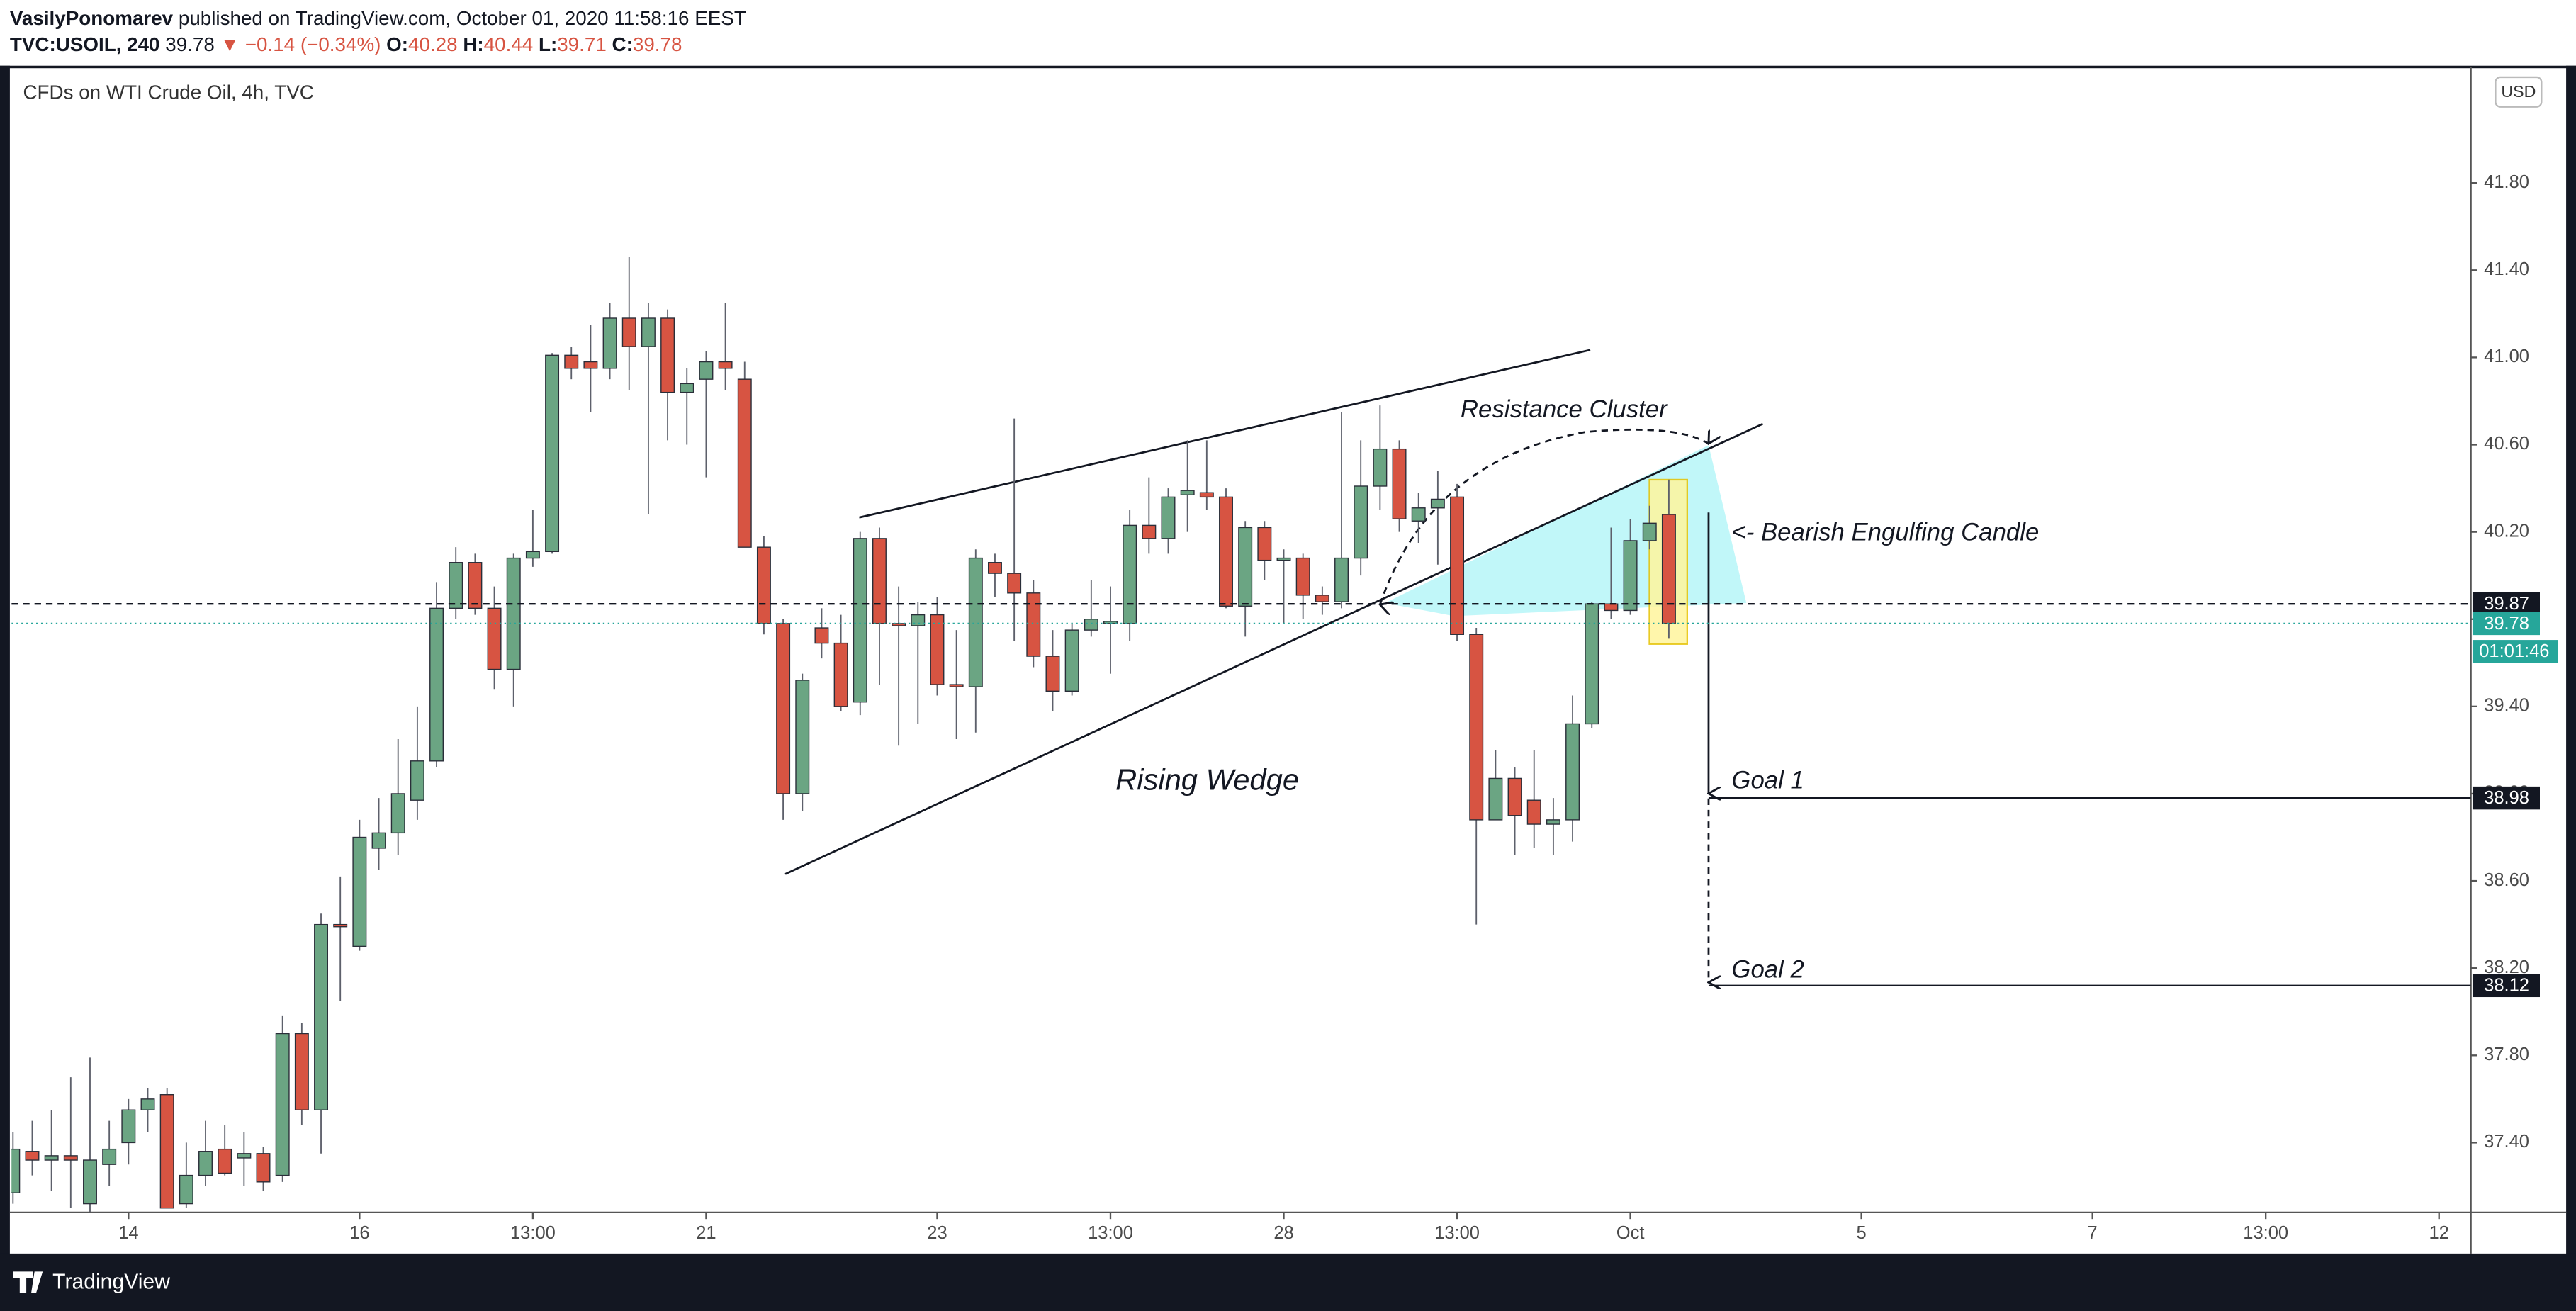 The image size is (2576, 1311). What do you see at coordinates (2506, 1142) in the screenshot?
I see `y-tick-label: 37.40` at bounding box center [2506, 1142].